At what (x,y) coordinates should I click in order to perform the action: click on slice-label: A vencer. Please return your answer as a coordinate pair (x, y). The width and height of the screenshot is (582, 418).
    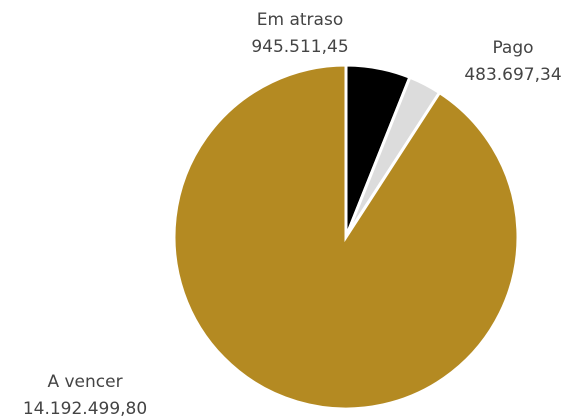
    Looking at the image, I should click on (84, 382).